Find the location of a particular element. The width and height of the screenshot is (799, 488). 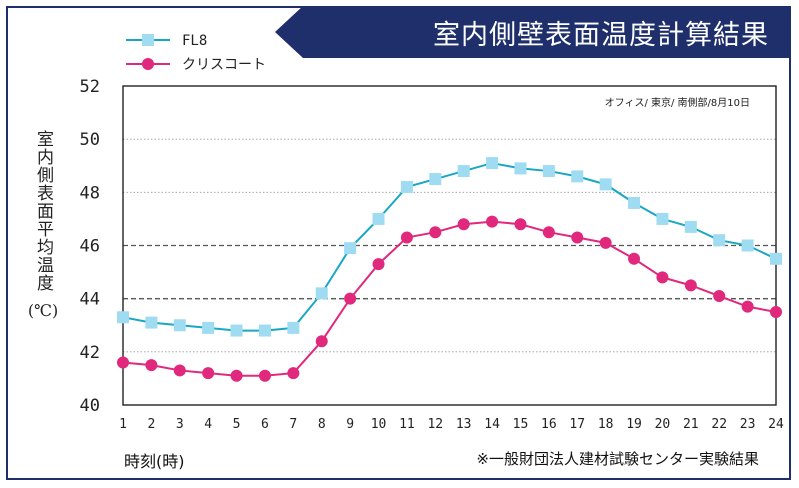

y-axis-unit: (℃) is located at coordinates (43, 310).